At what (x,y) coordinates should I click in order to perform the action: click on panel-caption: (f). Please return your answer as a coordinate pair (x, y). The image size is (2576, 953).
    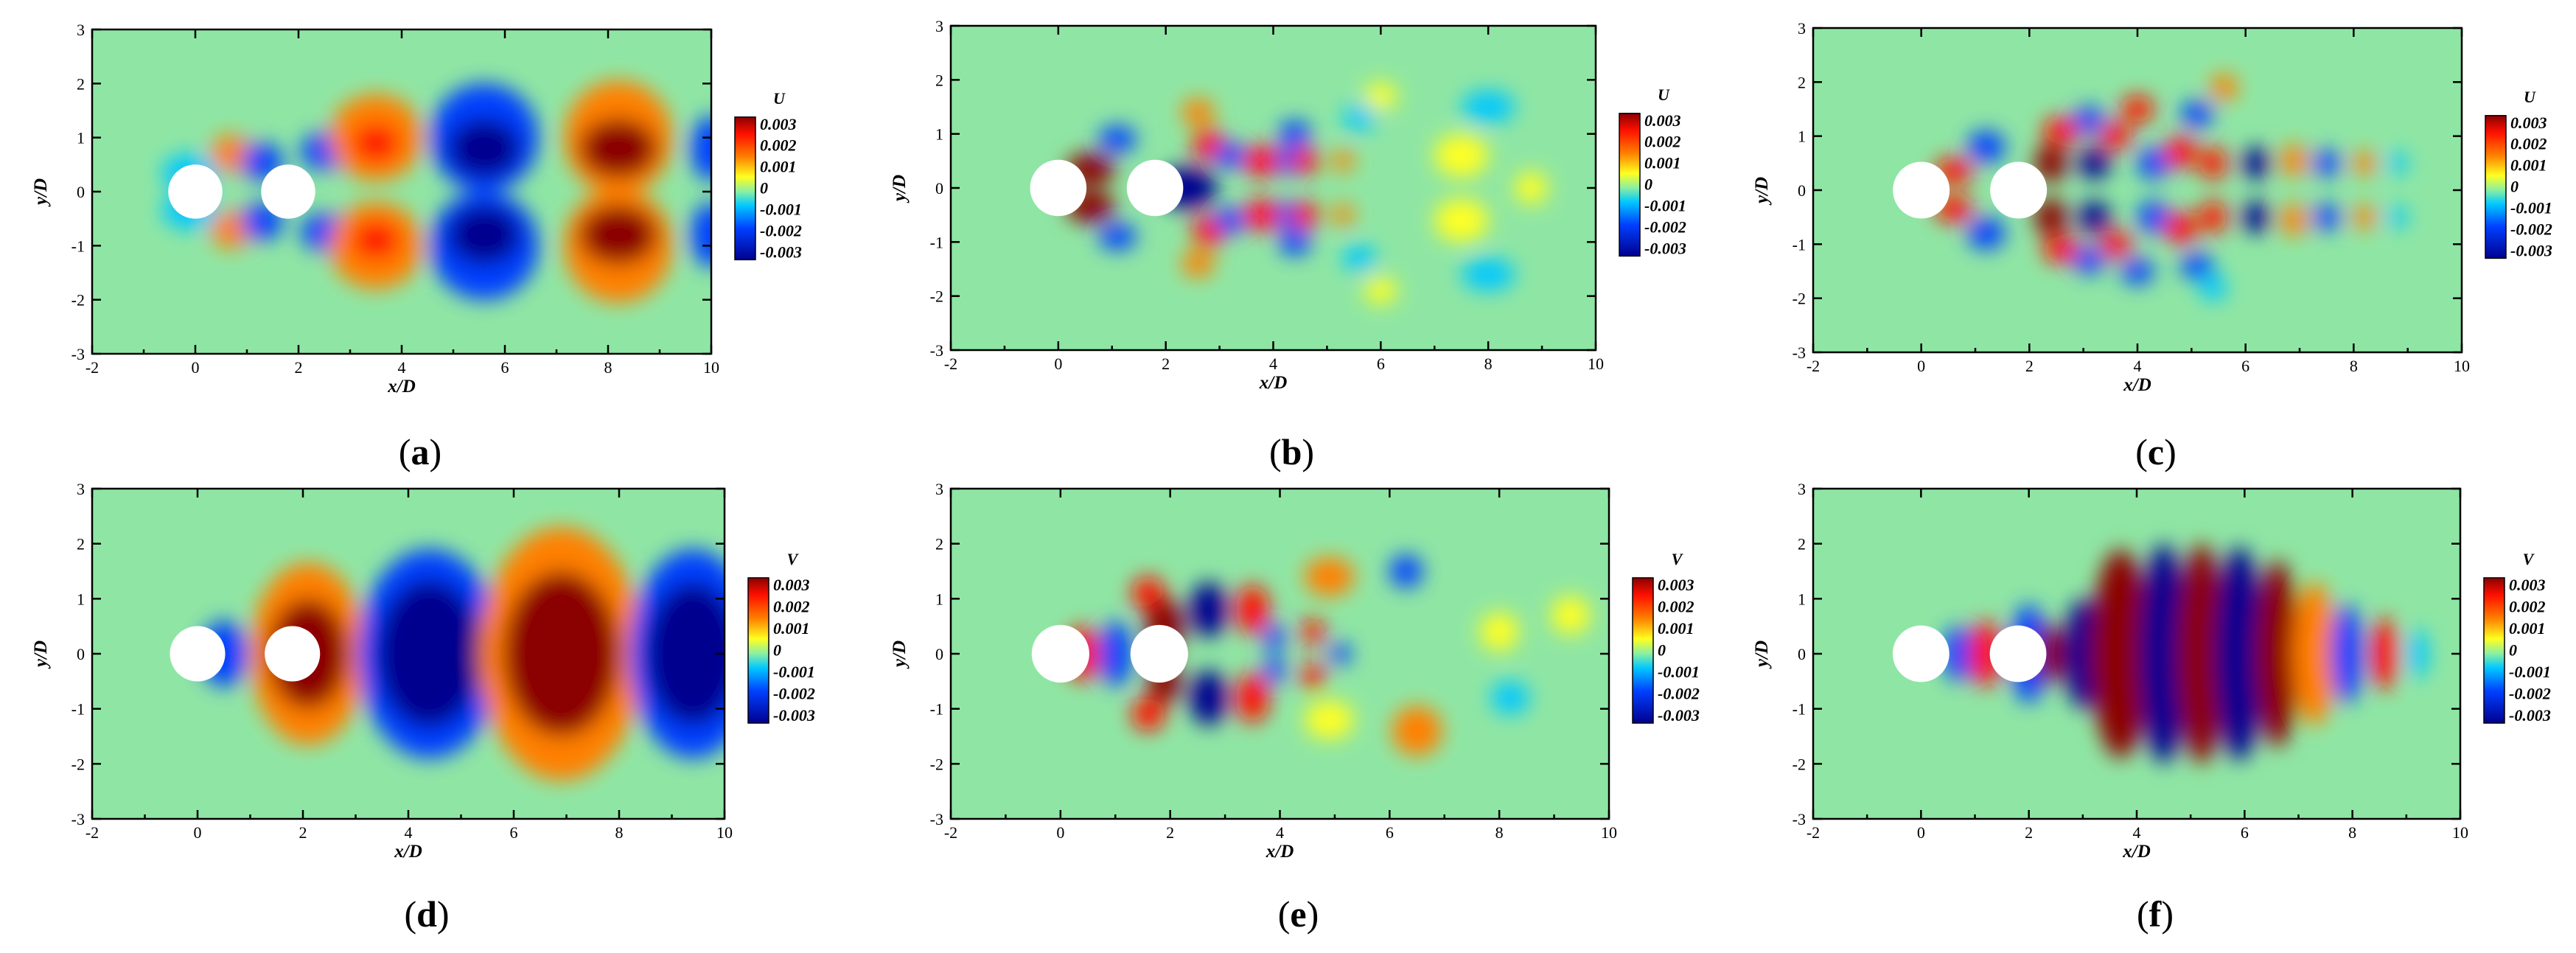
    Looking at the image, I should click on (2155, 914).